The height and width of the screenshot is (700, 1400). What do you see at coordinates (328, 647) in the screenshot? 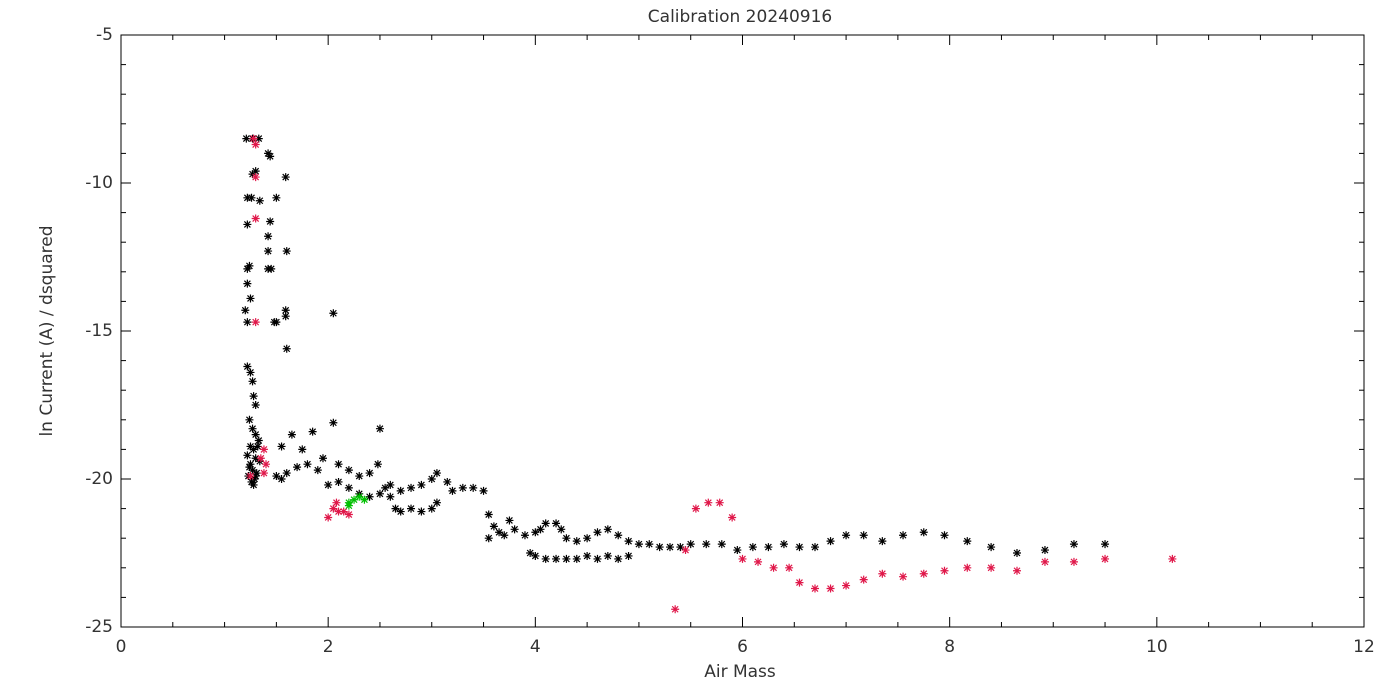
I see `x-tick-label: 2` at bounding box center [328, 647].